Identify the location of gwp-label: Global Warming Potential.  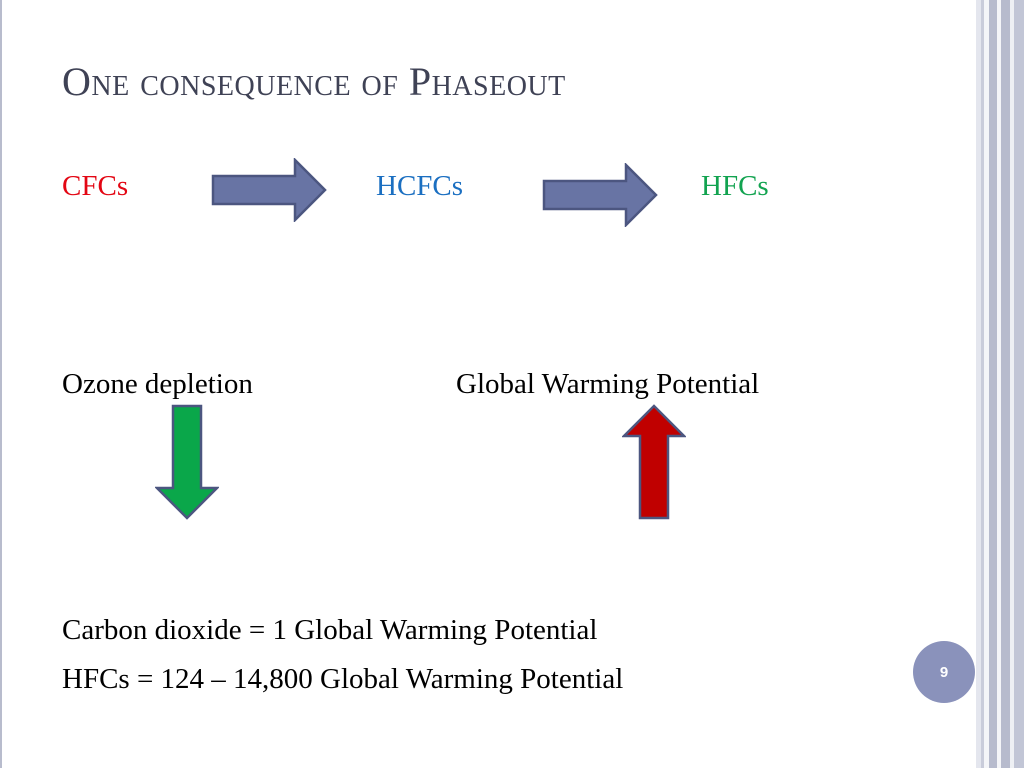
(608, 384).